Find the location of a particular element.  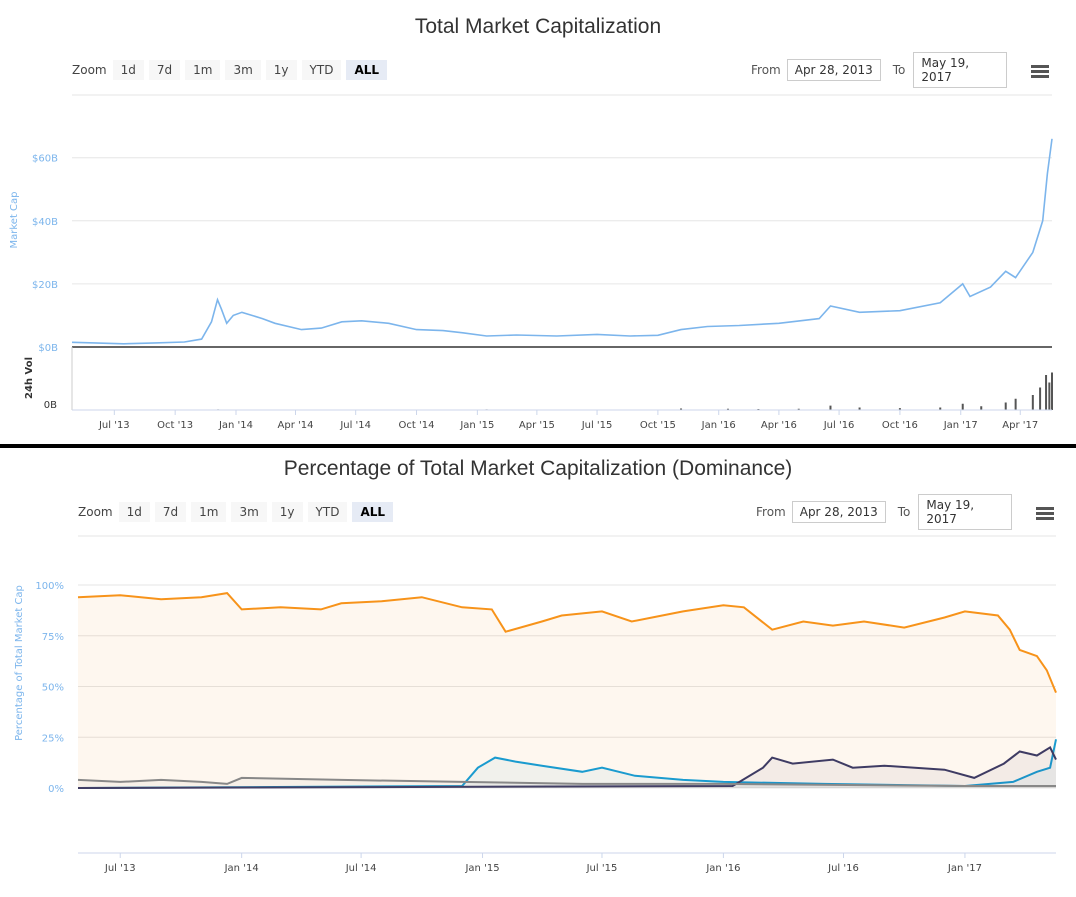

x-tick-label: Oct '15 is located at coordinates (658, 425).